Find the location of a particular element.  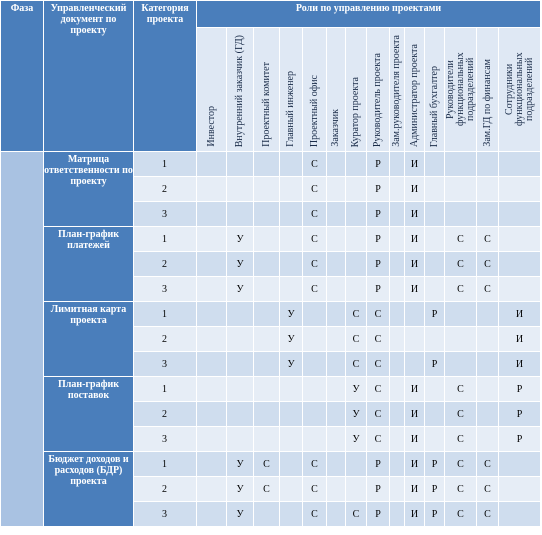

role-header: Инвестор is located at coordinates (211, 89).